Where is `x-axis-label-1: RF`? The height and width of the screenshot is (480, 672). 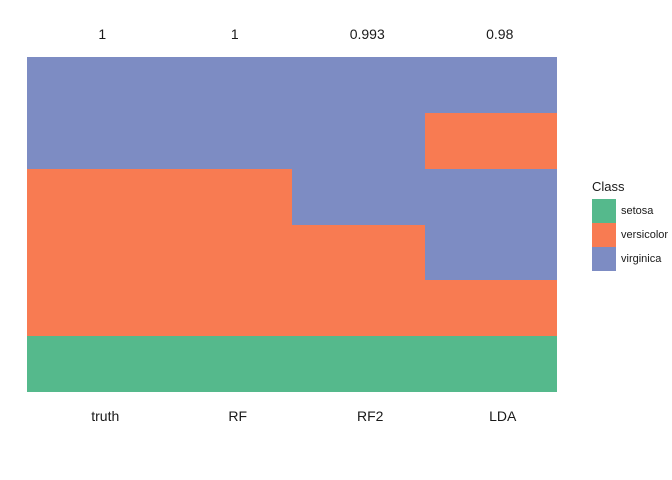
x-axis-label-1: RF is located at coordinates (238, 416).